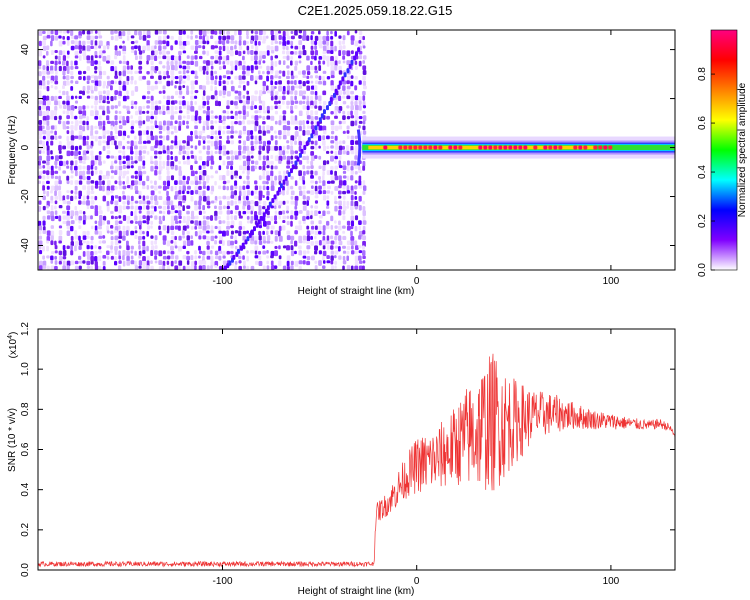 The height and width of the screenshot is (600, 750). I want to click on snr-y-label: SNR (10 * v/v), so click(12, 440).